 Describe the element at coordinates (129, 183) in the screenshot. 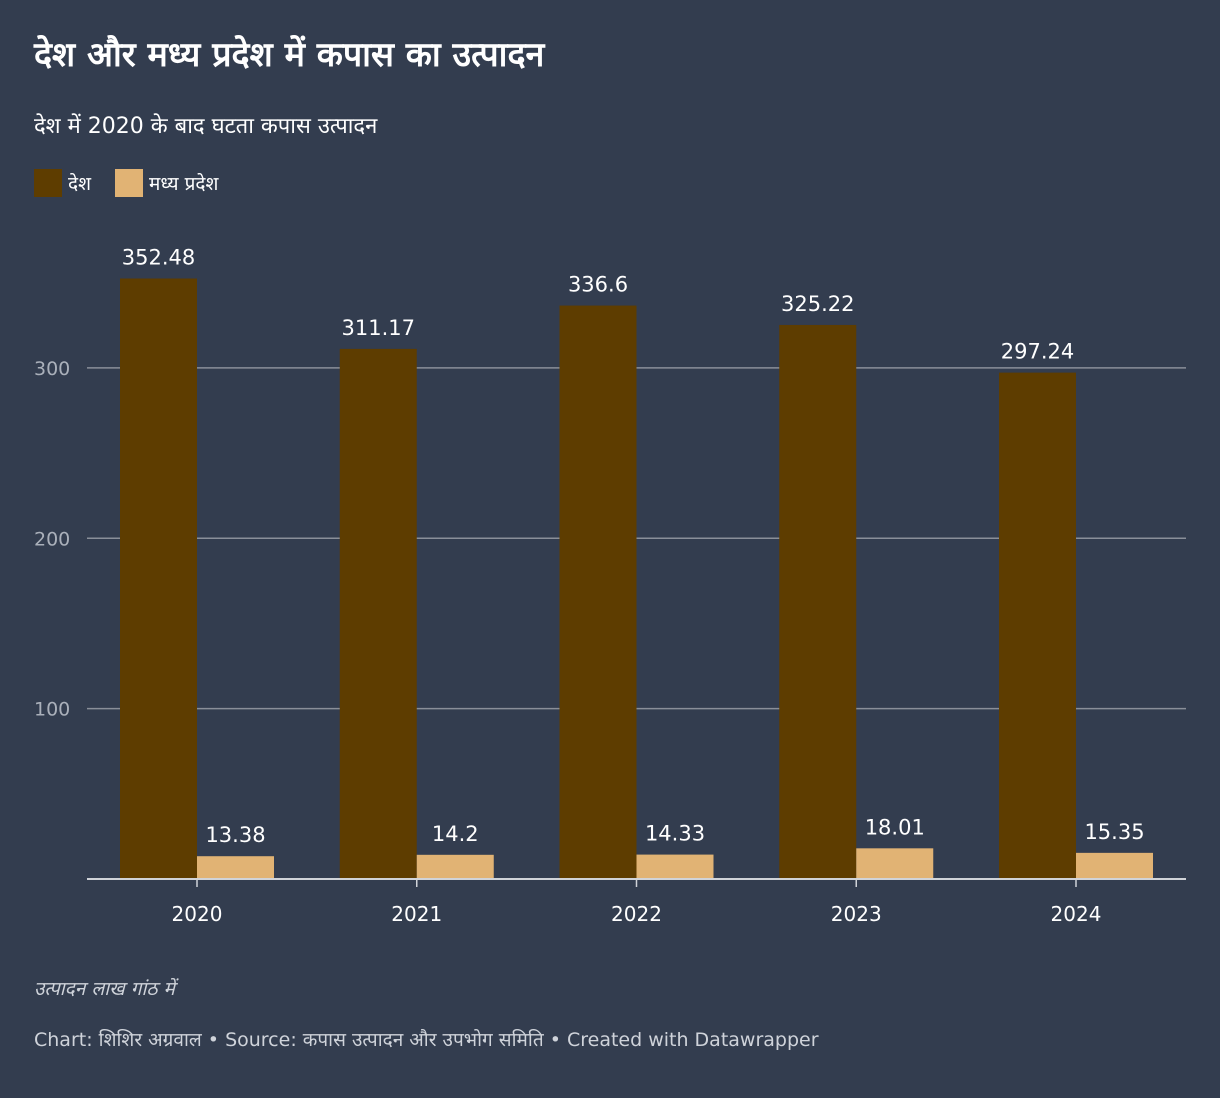

I see `legend-swatch-mp` at that location.